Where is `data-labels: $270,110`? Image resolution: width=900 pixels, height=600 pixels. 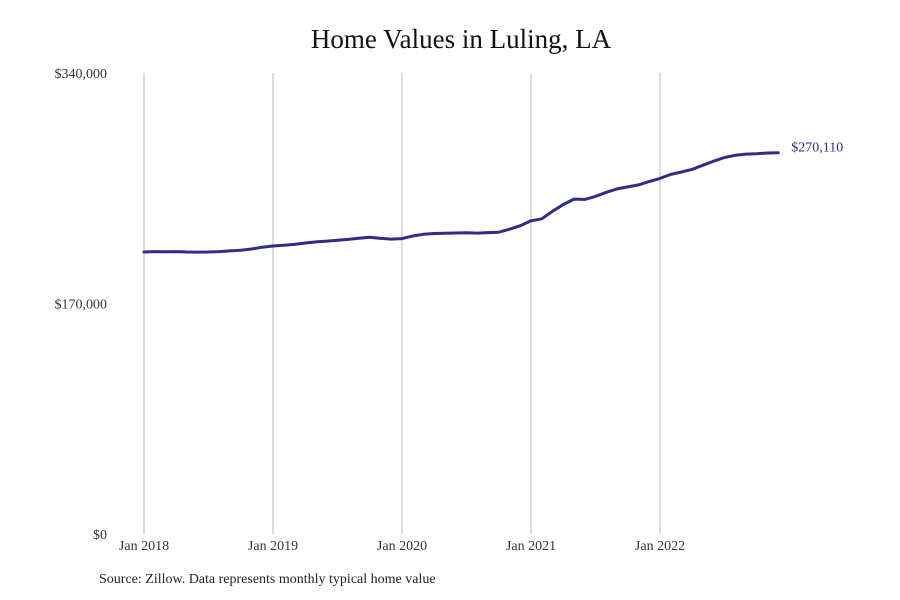 data-labels: $270,110 is located at coordinates (817, 148).